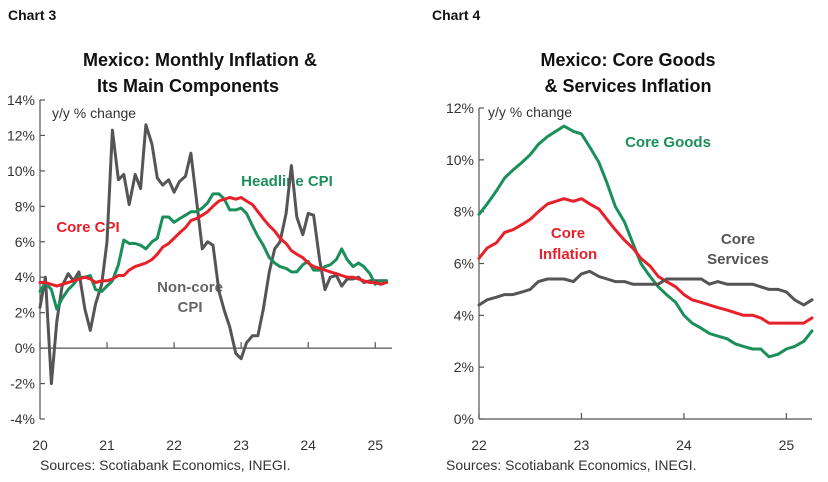 The image size is (828, 482). What do you see at coordinates (87, 227) in the screenshot?
I see `chart3-annotation-core: Core CPI` at bounding box center [87, 227].